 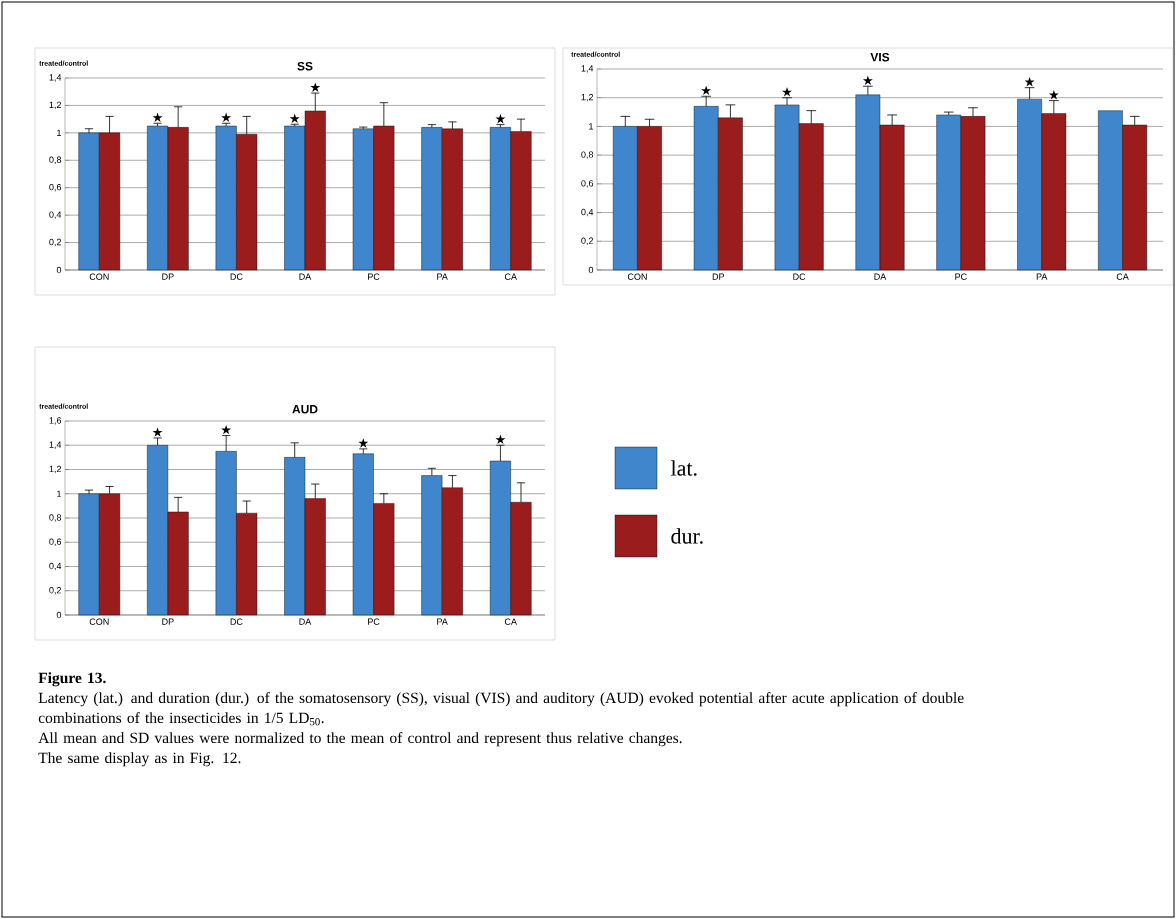 I want to click on chart-title: VIS, so click(x=880, y=57).